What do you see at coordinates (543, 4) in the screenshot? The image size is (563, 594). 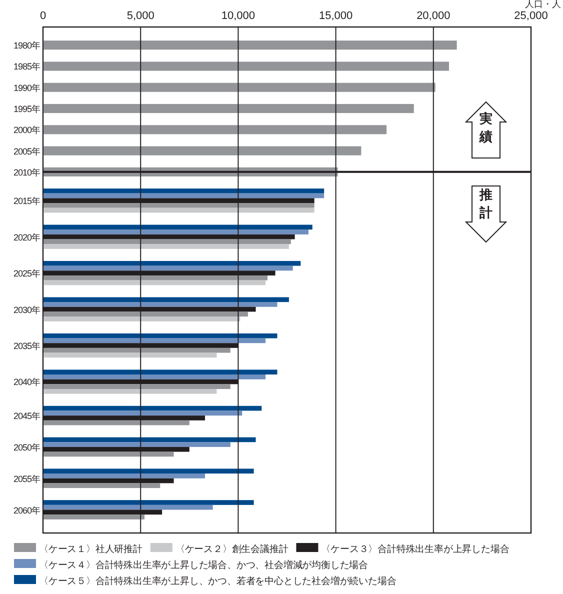 I see `x-axis-title: 人口・人` at bounding box center [543, 4].